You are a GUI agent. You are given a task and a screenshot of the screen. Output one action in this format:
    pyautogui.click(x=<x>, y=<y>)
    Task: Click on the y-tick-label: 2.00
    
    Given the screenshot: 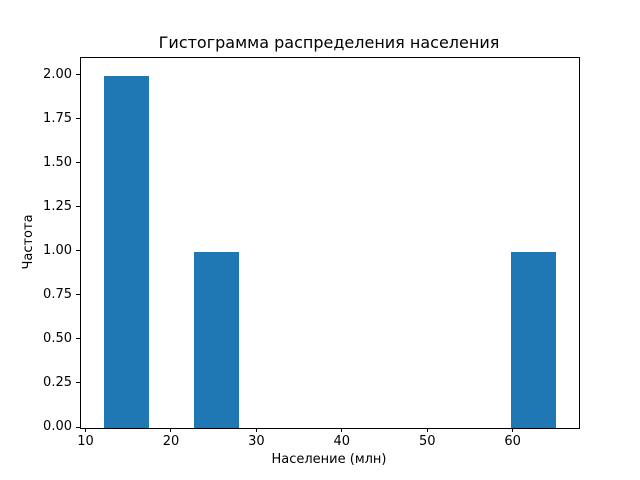 What is the action you would take?
    pyautogui.click(x=57, y=74)
    